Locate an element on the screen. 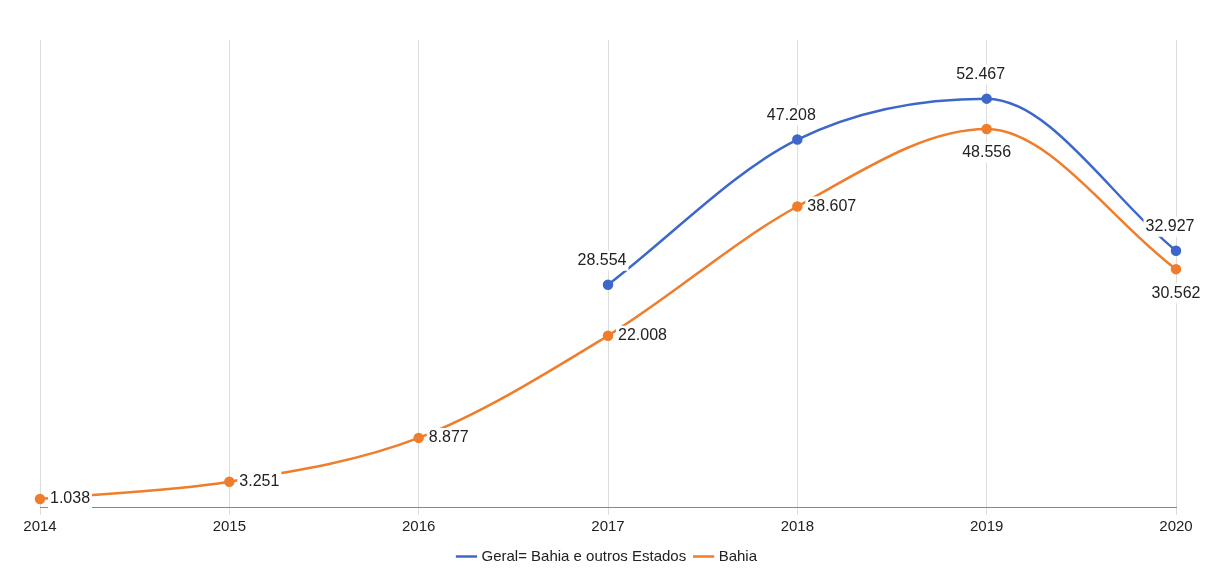 This screenshot has height=579, width=1216. x-tick-label: 2014 is located at coordinates (40, 526).